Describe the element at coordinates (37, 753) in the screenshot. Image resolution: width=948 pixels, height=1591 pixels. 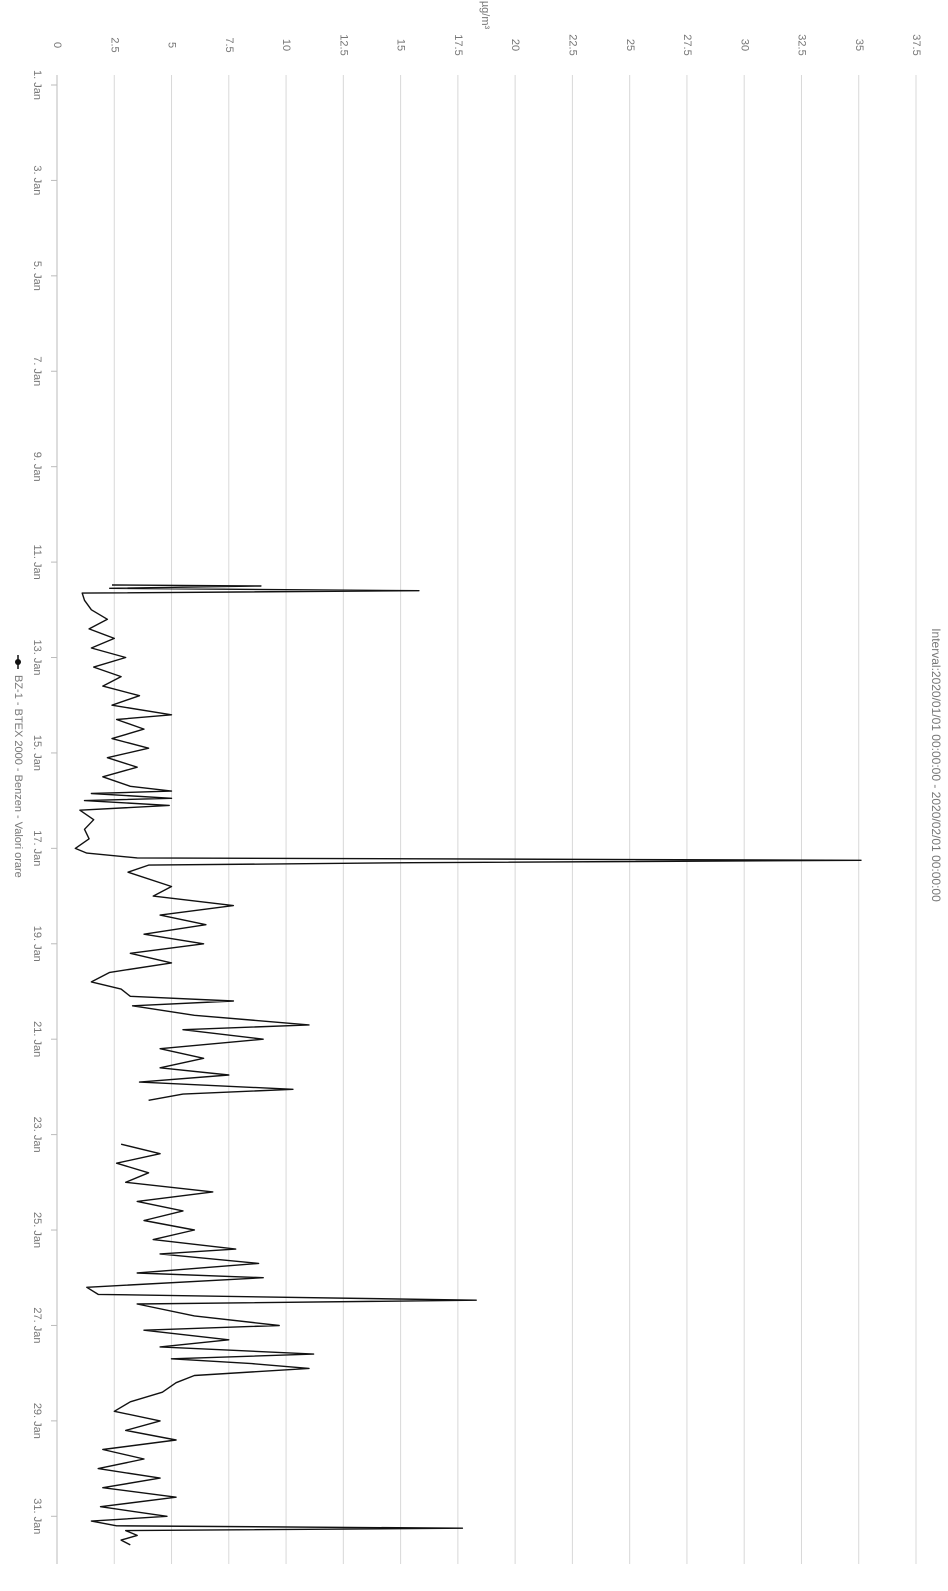
I see `x-tick-label: 15. Jan` at that location.